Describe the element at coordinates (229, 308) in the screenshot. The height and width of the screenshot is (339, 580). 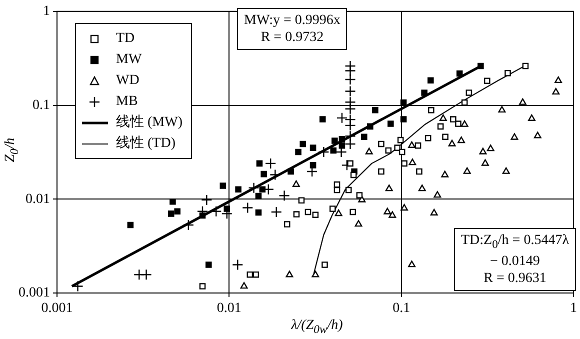
I see `x-tick-label: 0.01` at that location.